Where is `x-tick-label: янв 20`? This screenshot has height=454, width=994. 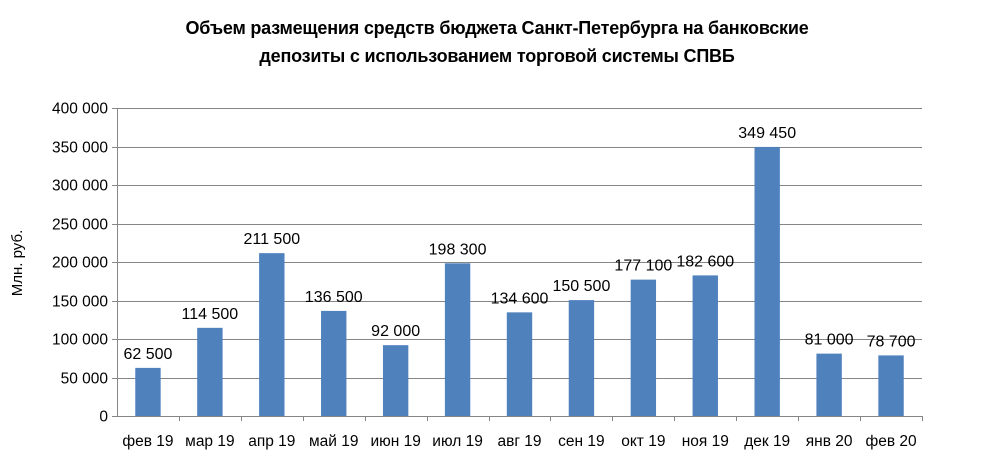 x-tick-label: янв 20 is located at coordinates (829, 441).